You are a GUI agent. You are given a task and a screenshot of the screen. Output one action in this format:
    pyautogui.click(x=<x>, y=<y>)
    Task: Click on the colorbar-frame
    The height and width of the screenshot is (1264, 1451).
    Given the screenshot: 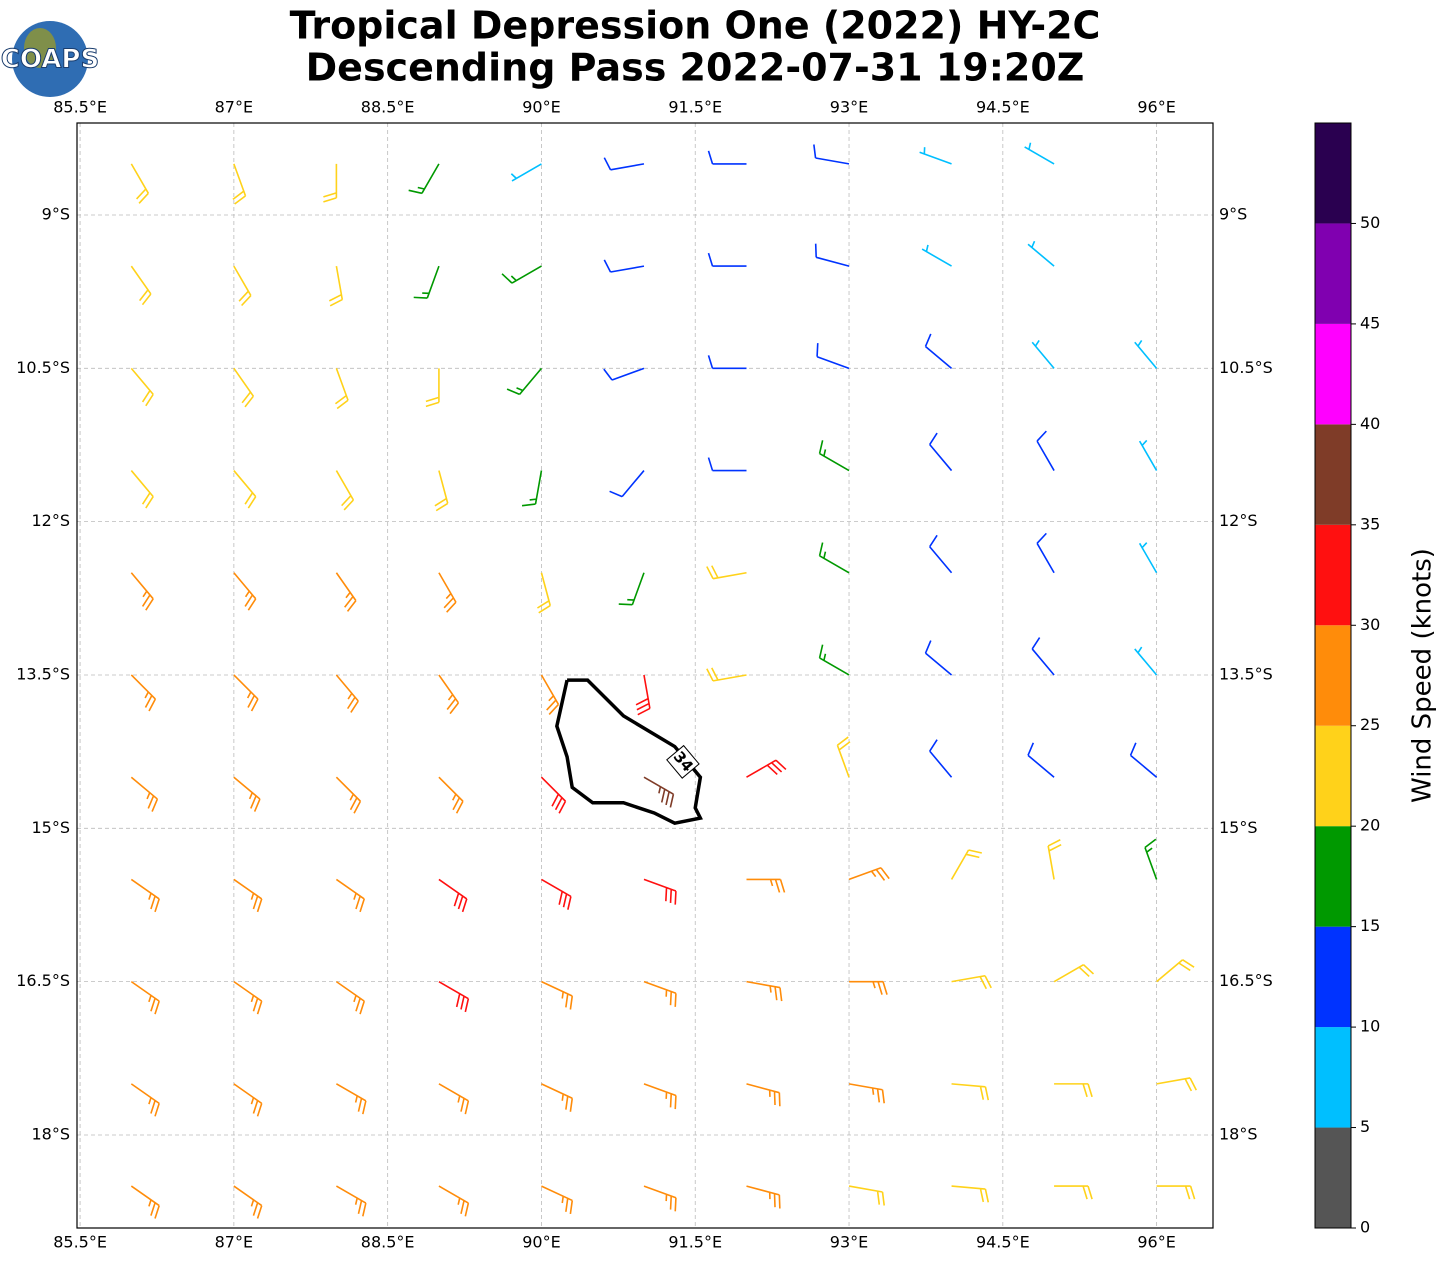 What is the action you would take?
    pyautogui.click(x=1333, y=675)
    